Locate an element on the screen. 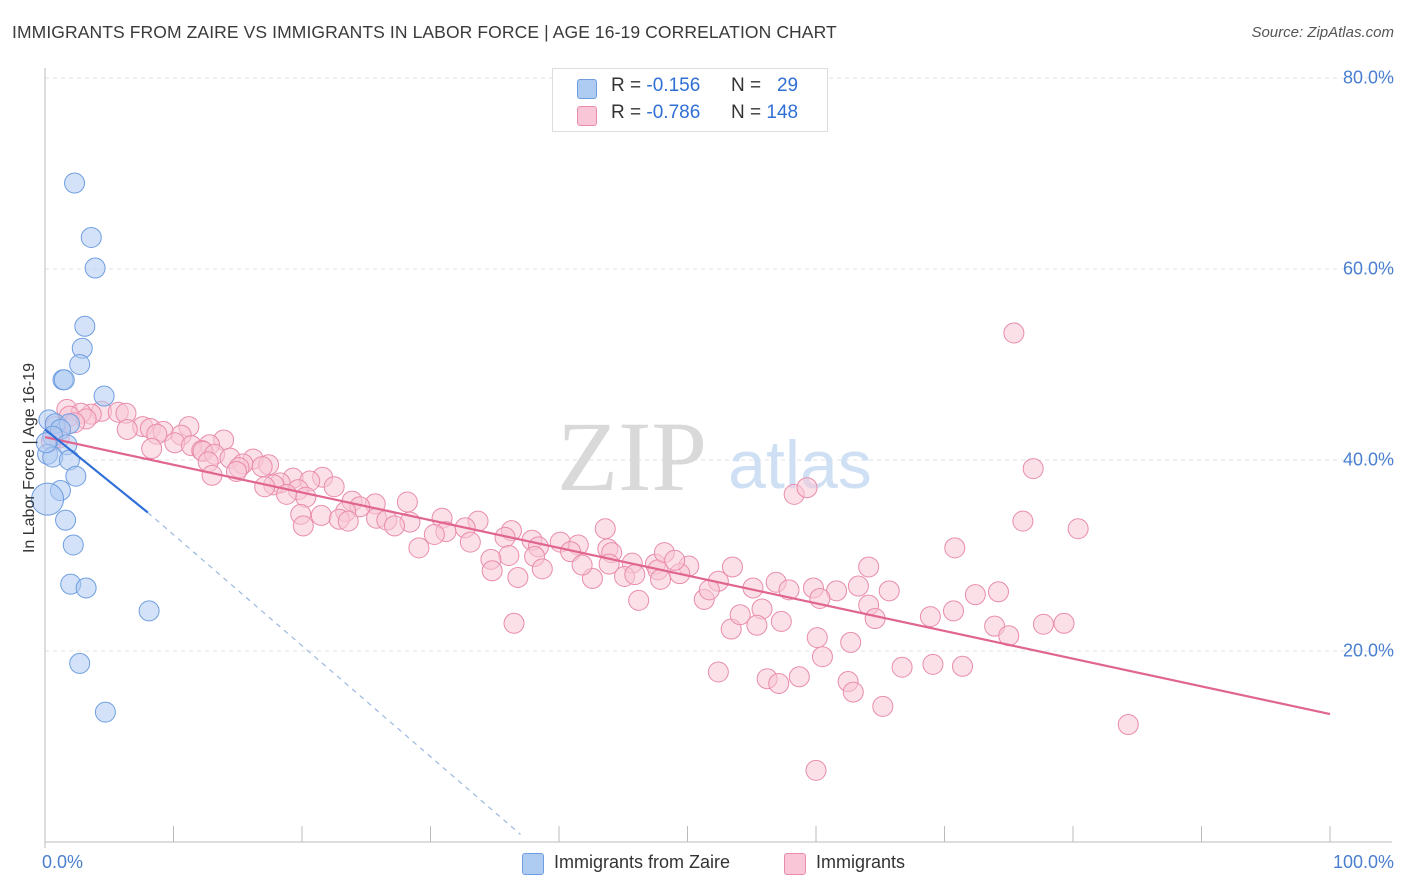 This screenshot has height=892, width=1406. n-stat: N = 148 is located at coordinates (765, 112).